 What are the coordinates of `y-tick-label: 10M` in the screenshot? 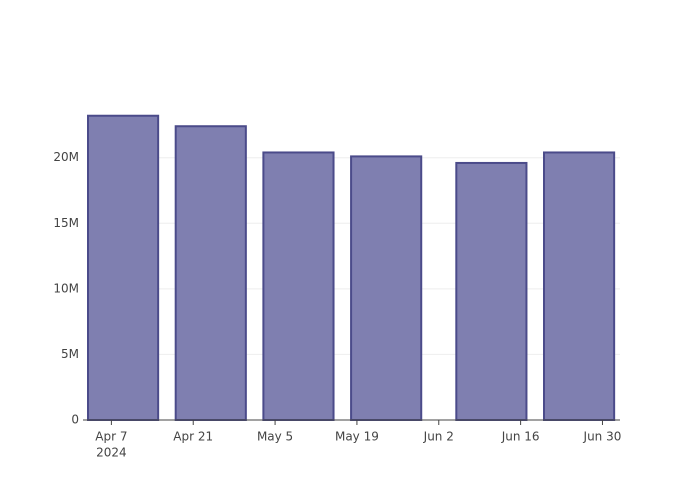 It's located at (66, 288).